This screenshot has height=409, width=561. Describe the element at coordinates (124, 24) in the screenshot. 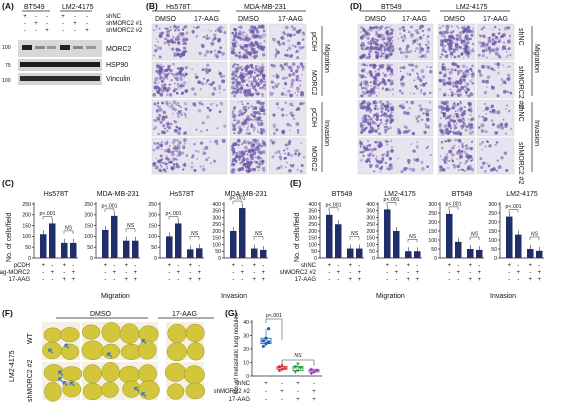

I see `row-label-shmorc2-1: shMORC2 #1` at that location.